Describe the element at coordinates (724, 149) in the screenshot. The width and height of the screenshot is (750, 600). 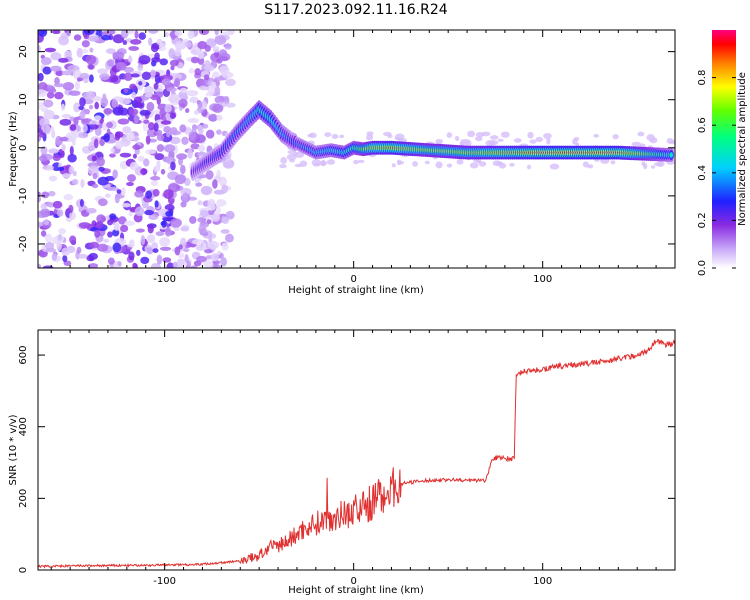
I see `colorbar-scale` at that location.